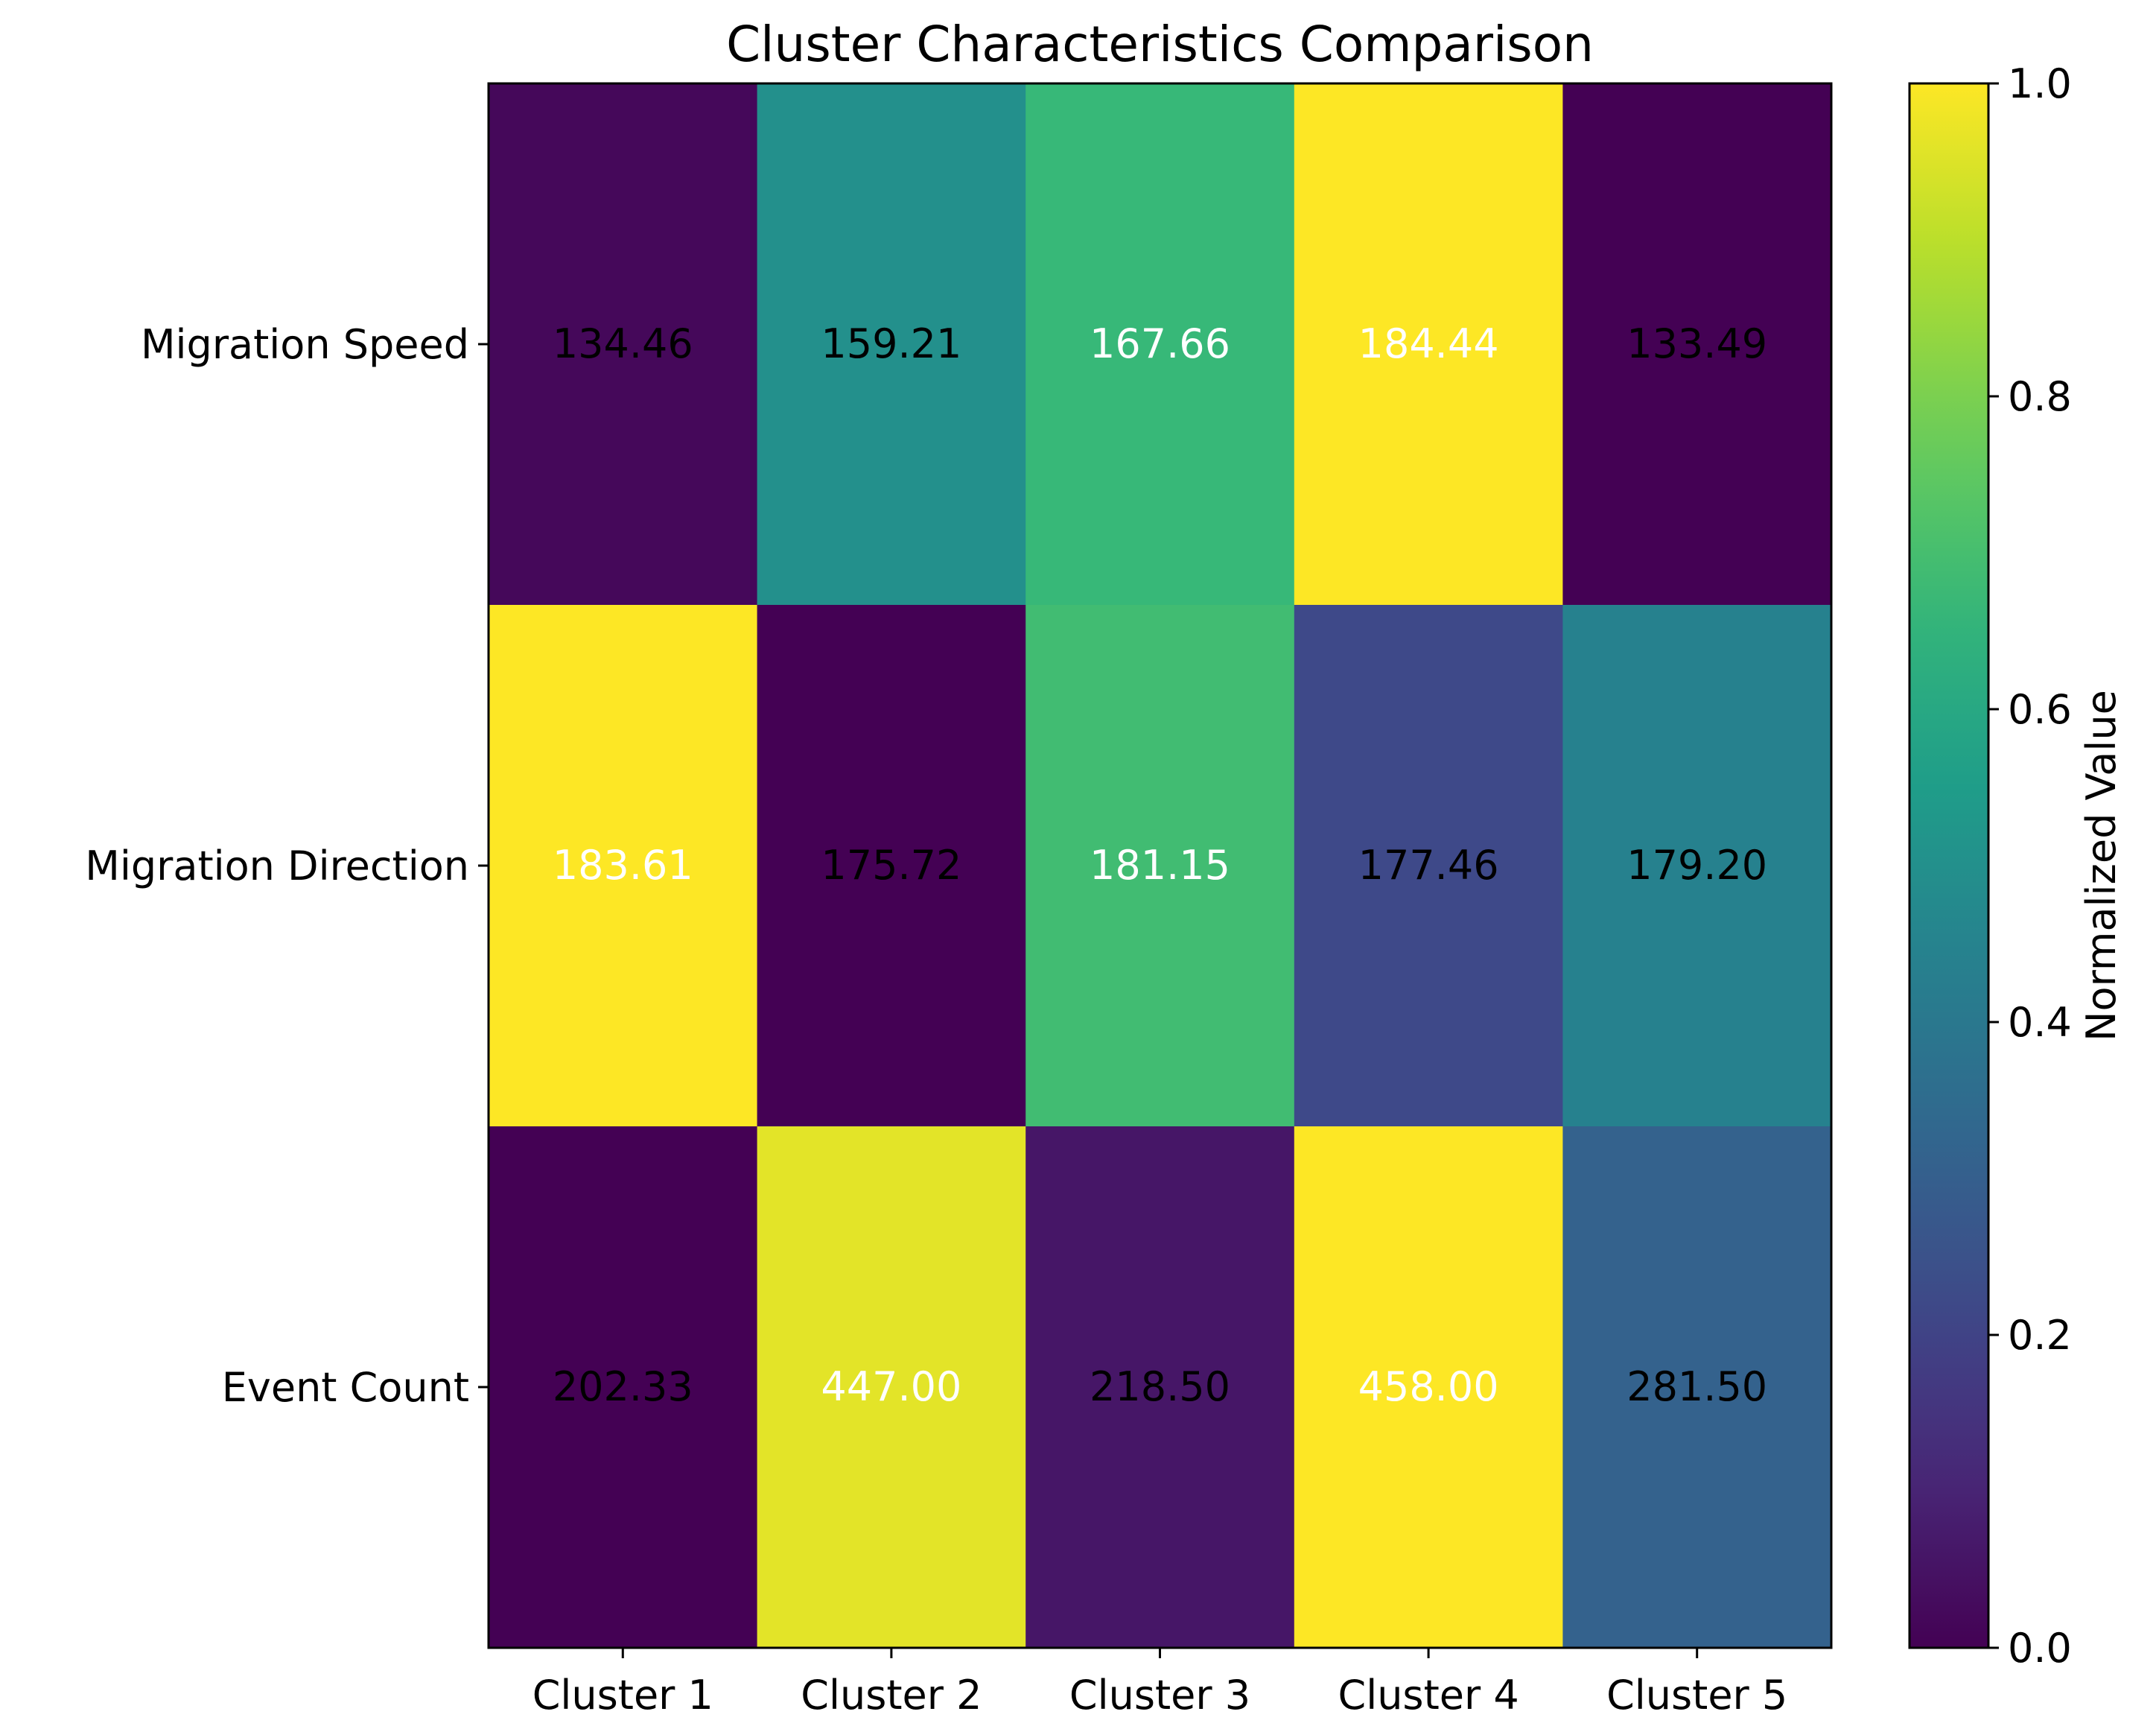 Image resolution: width=2156 pixels, height=1729 pixels. What do you see at coordinates (2040, 396) in the screenshot?
I see `colorbar-tick-label: 0.8` at bounding box center [2040, 396].